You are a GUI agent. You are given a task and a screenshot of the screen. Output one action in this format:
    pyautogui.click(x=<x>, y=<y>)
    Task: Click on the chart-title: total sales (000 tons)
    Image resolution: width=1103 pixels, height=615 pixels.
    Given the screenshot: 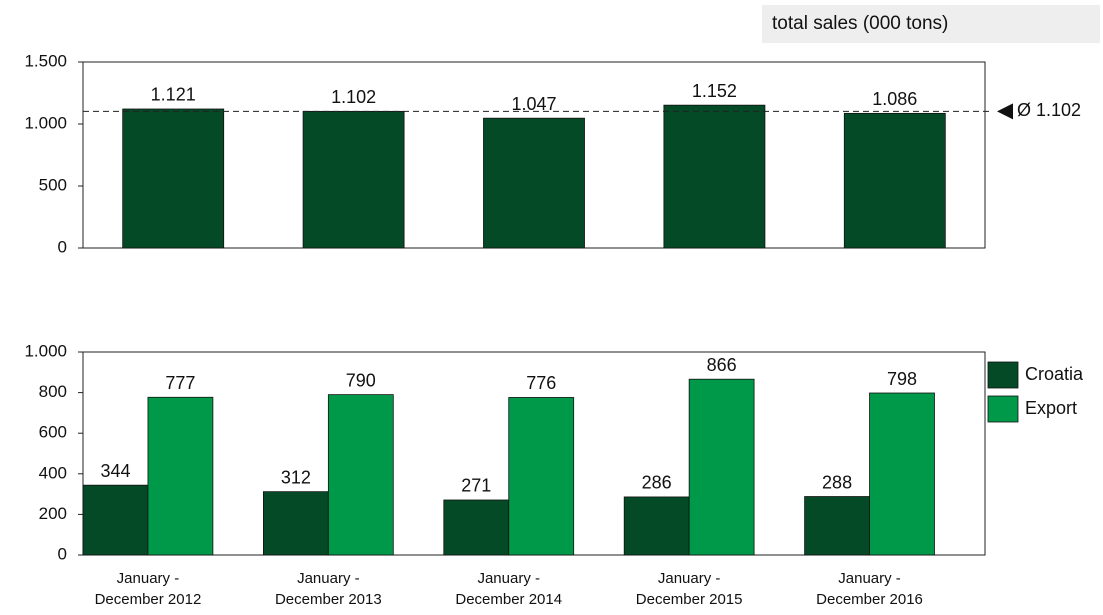 What is the action you would take?
    pyautogui.click(x=860, y=23)
    